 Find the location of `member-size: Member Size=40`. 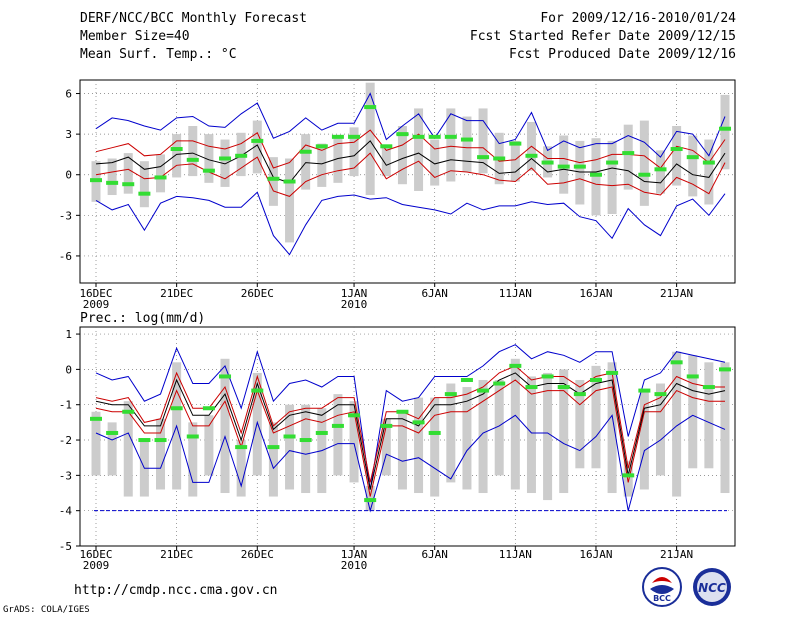

member-size: Member Size=40 is located at coordinates (135, 36).